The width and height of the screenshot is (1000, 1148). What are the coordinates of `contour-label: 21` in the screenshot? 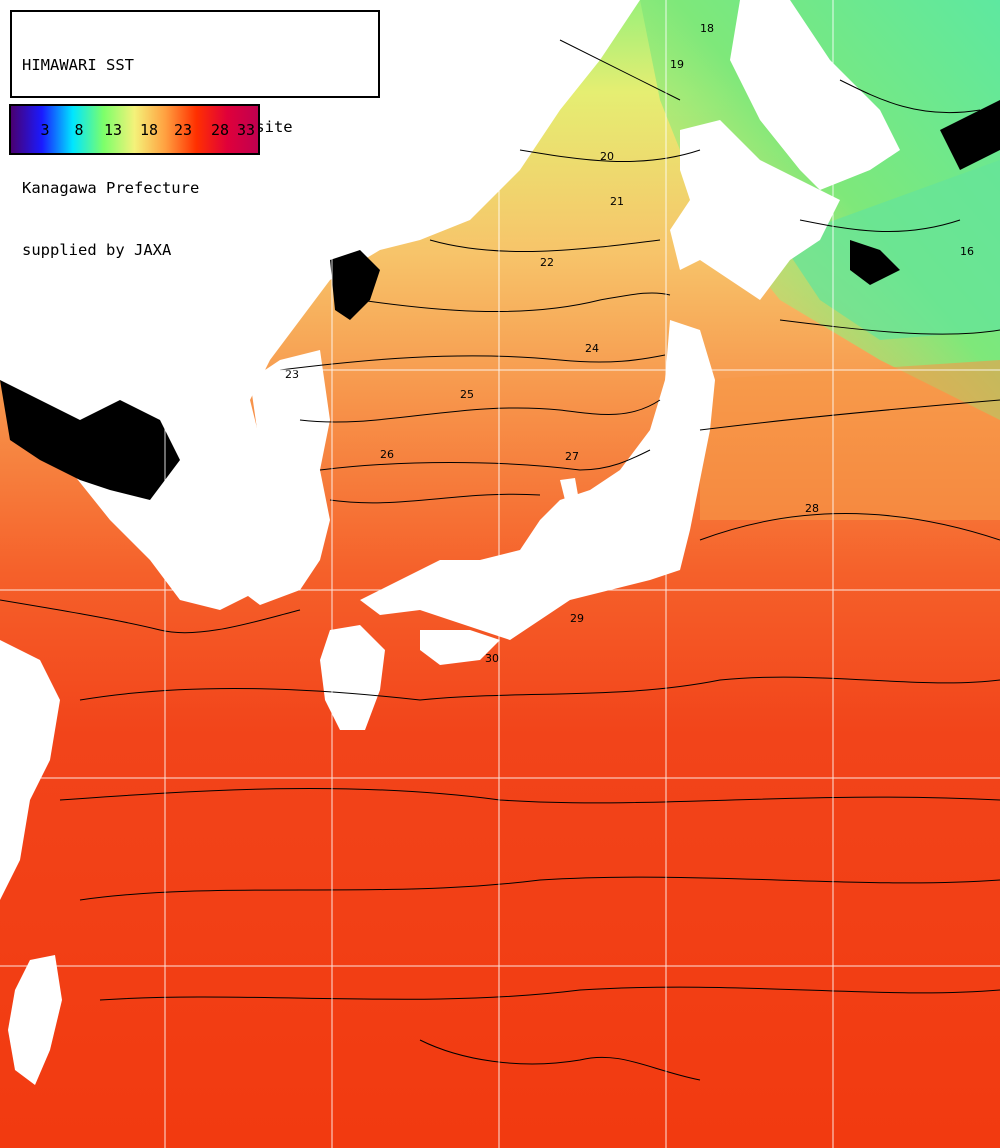 It's located at (617, 201).